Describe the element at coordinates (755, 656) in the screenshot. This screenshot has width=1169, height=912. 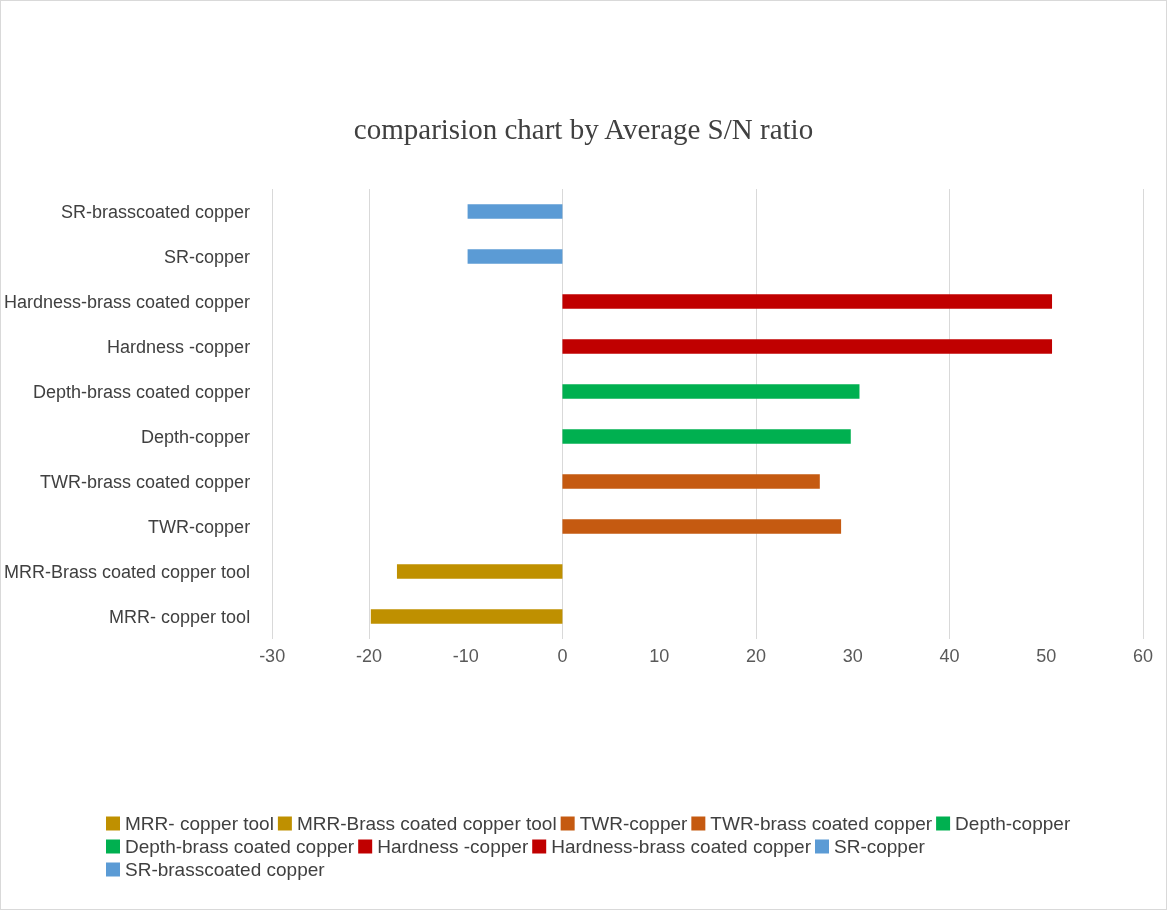
I see `x-tick-label: 20` at that location.